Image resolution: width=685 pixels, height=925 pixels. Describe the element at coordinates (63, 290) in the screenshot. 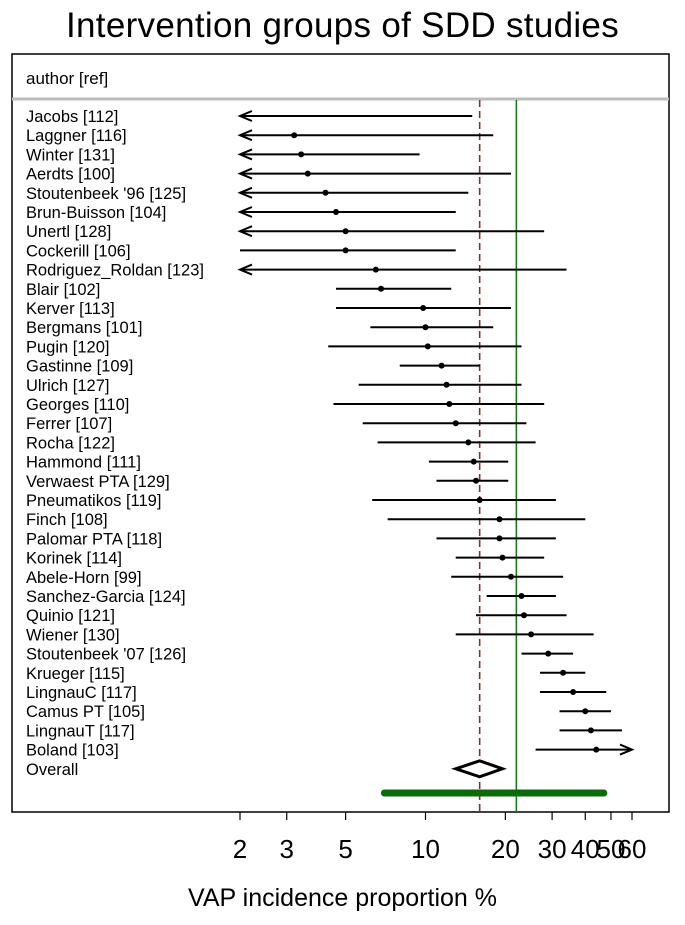

I see `study-label: Blair [102]` at that location.